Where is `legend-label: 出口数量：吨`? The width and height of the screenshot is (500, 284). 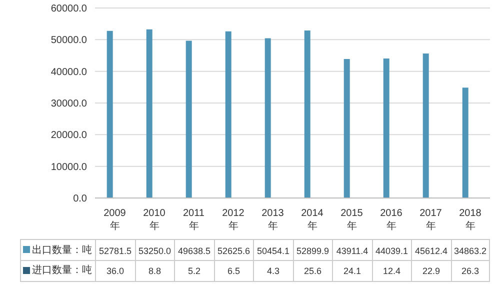 legend-label: 出口数量：吨 is located at coordinates (62, 250).